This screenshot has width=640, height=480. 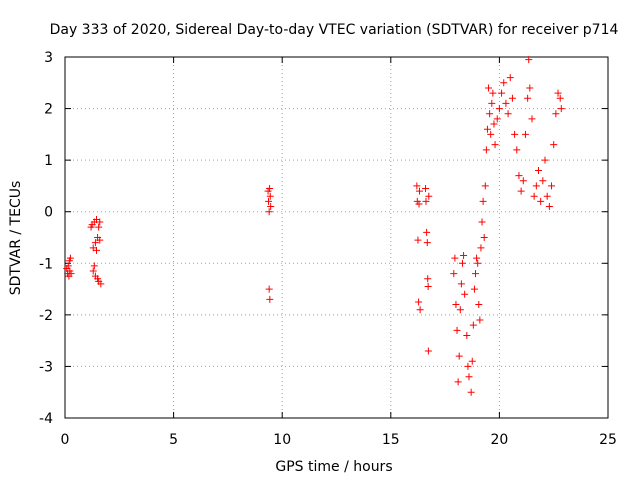 What do you see at coordinates (339, 440) in the screenshot?
I see `x-tick-labels: 0 5 10 15 20 25` at bounding box center [339, 440].